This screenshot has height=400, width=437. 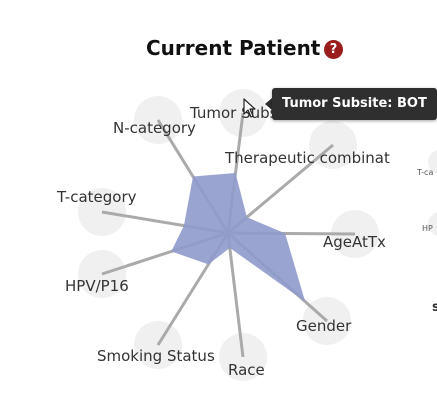 I want to click on radar-axis-label: Smoking Status, so click(x=156, y=356).